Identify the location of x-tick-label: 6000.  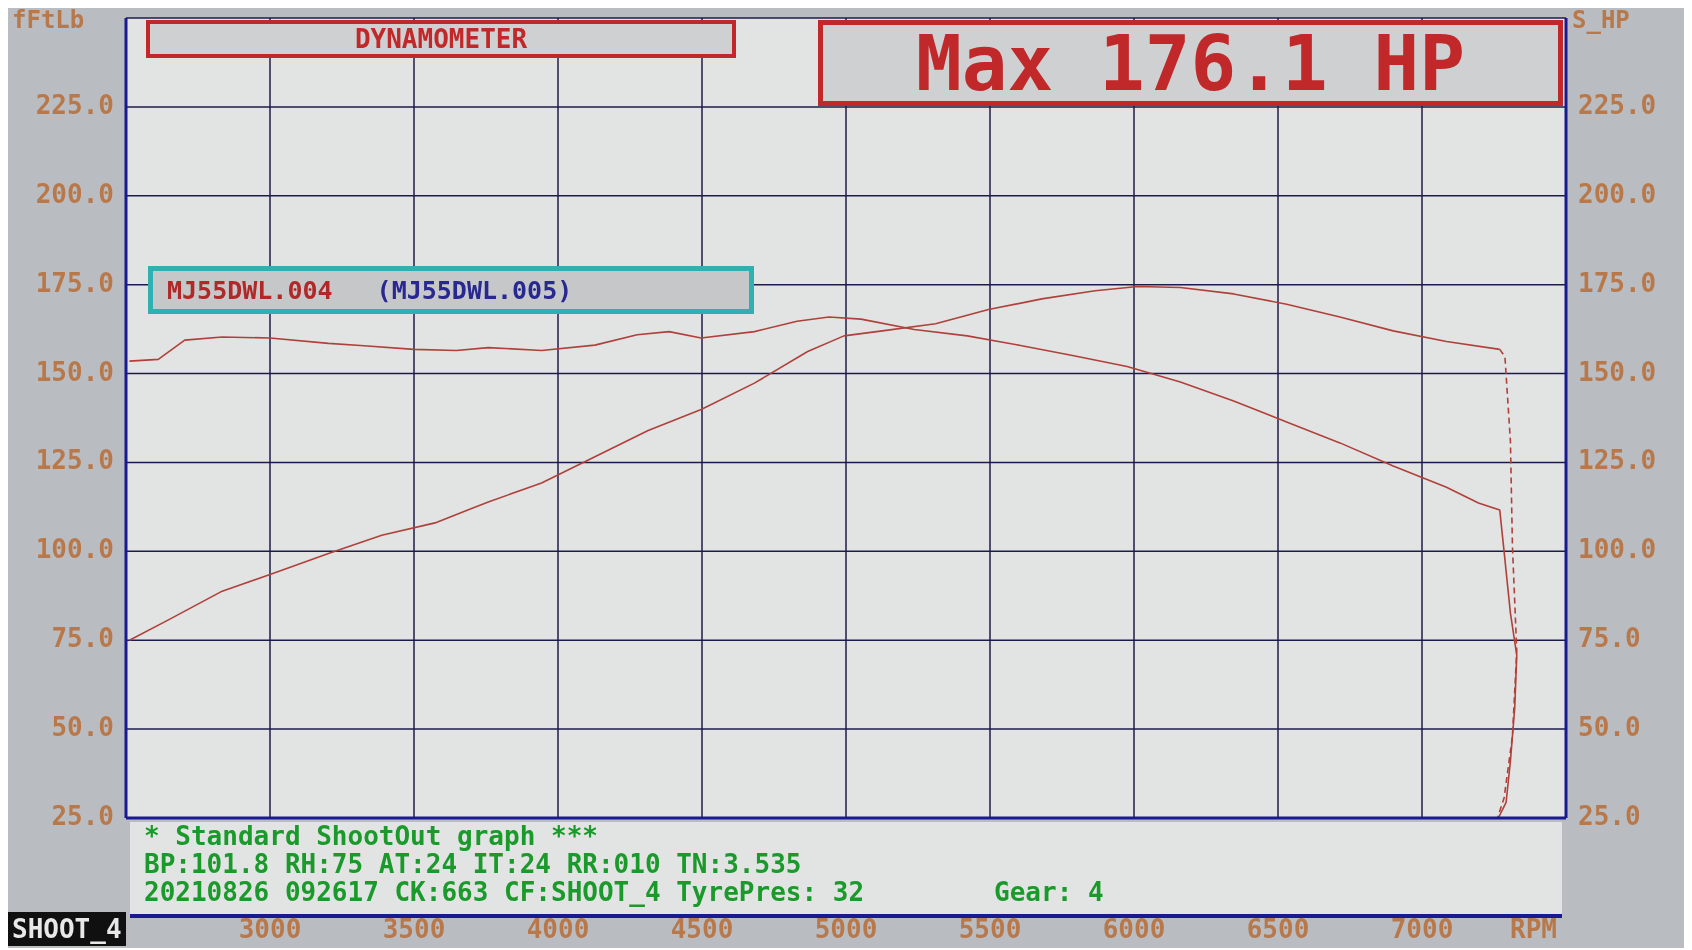
(1134, 929).